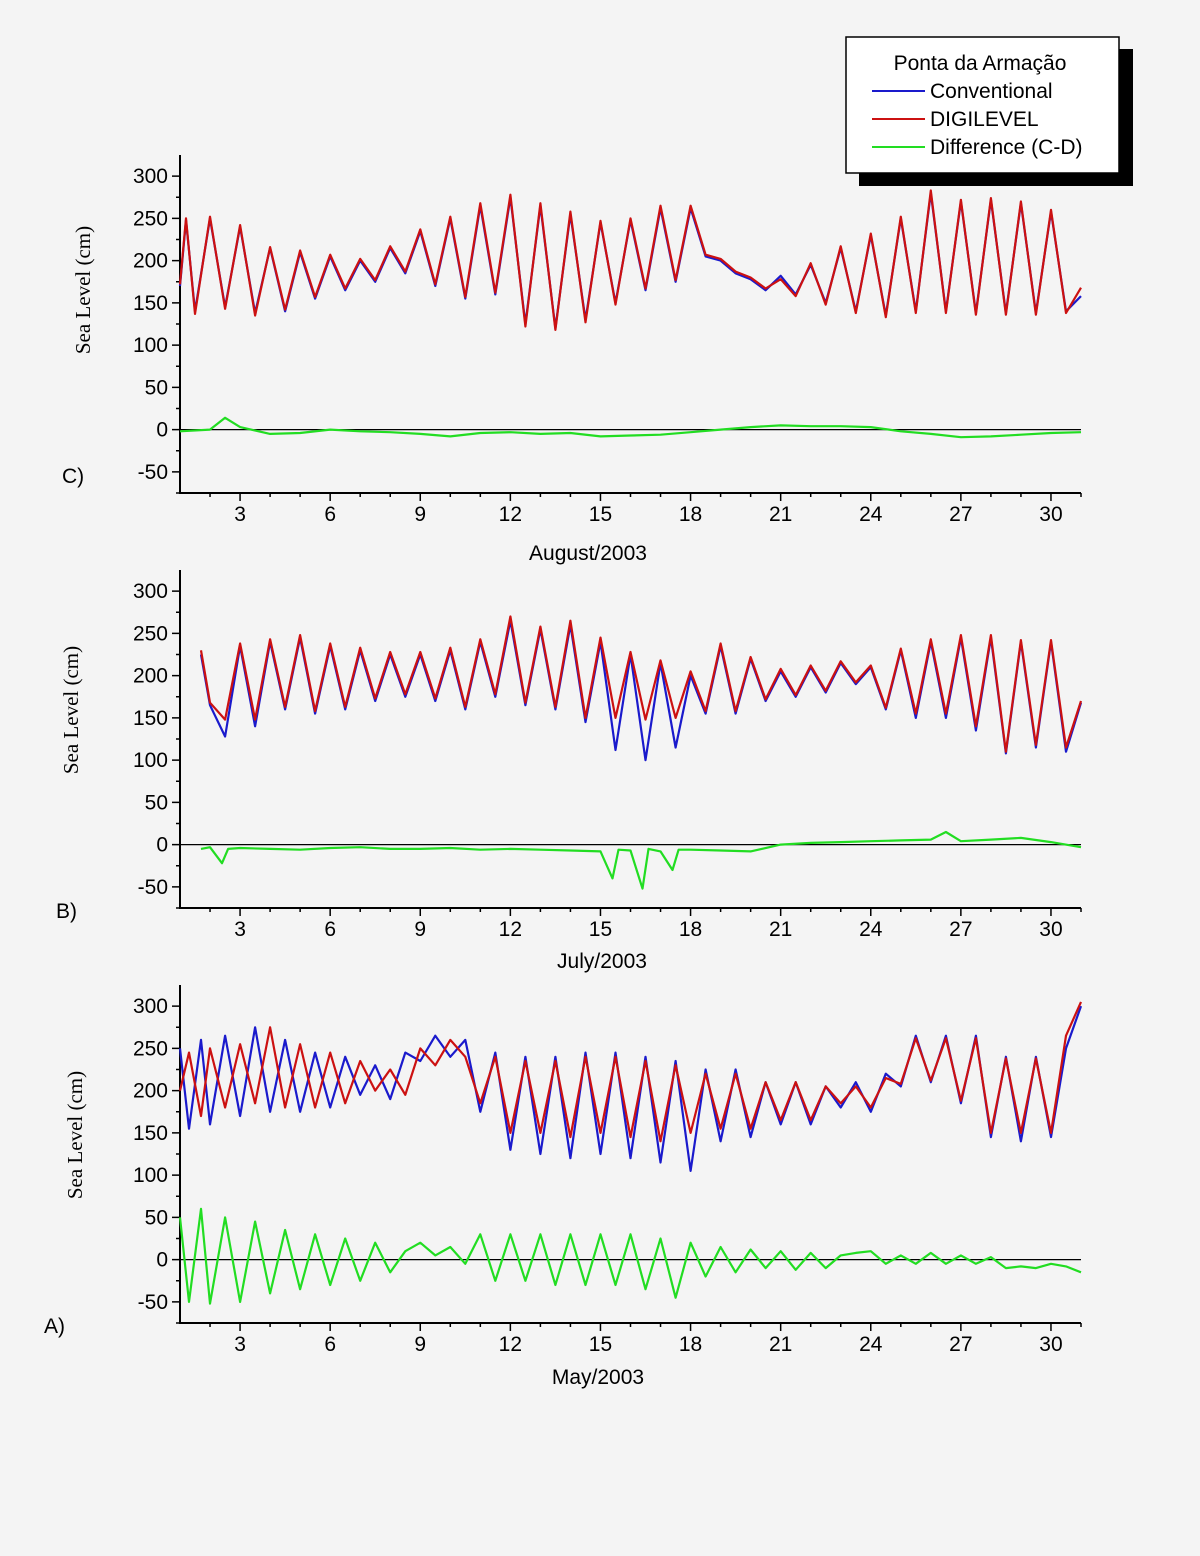 Image resolution: width=1200 pixels, height=1556 pixels. Describe the element at coordinates (980, 63) in the screenshot. I see `legend-title: Ponta da Armação` at that location.